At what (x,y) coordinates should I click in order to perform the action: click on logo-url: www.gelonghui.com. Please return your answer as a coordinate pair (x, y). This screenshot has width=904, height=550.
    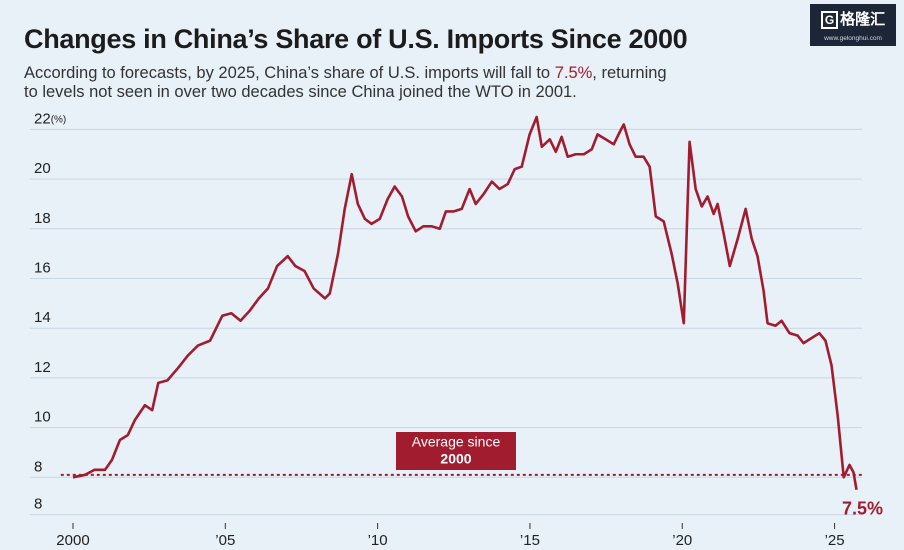
    Looking at the image, I should click on (853, 38).